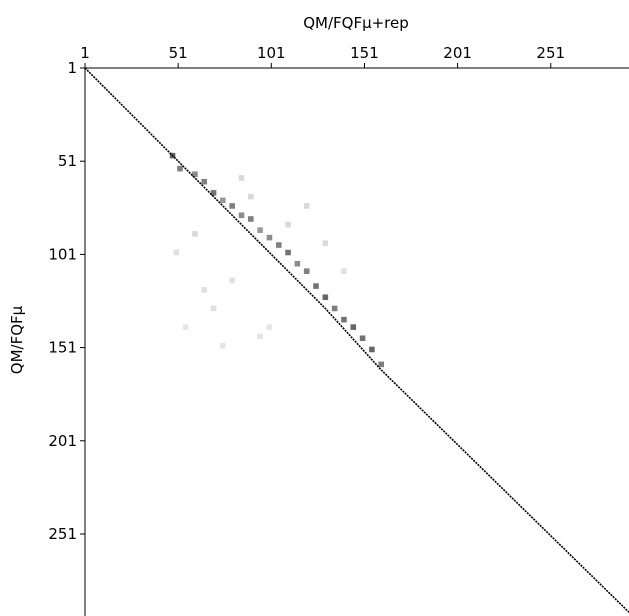  I want to click on y-axis-label: QM/FQFμ, so click(17, 339).